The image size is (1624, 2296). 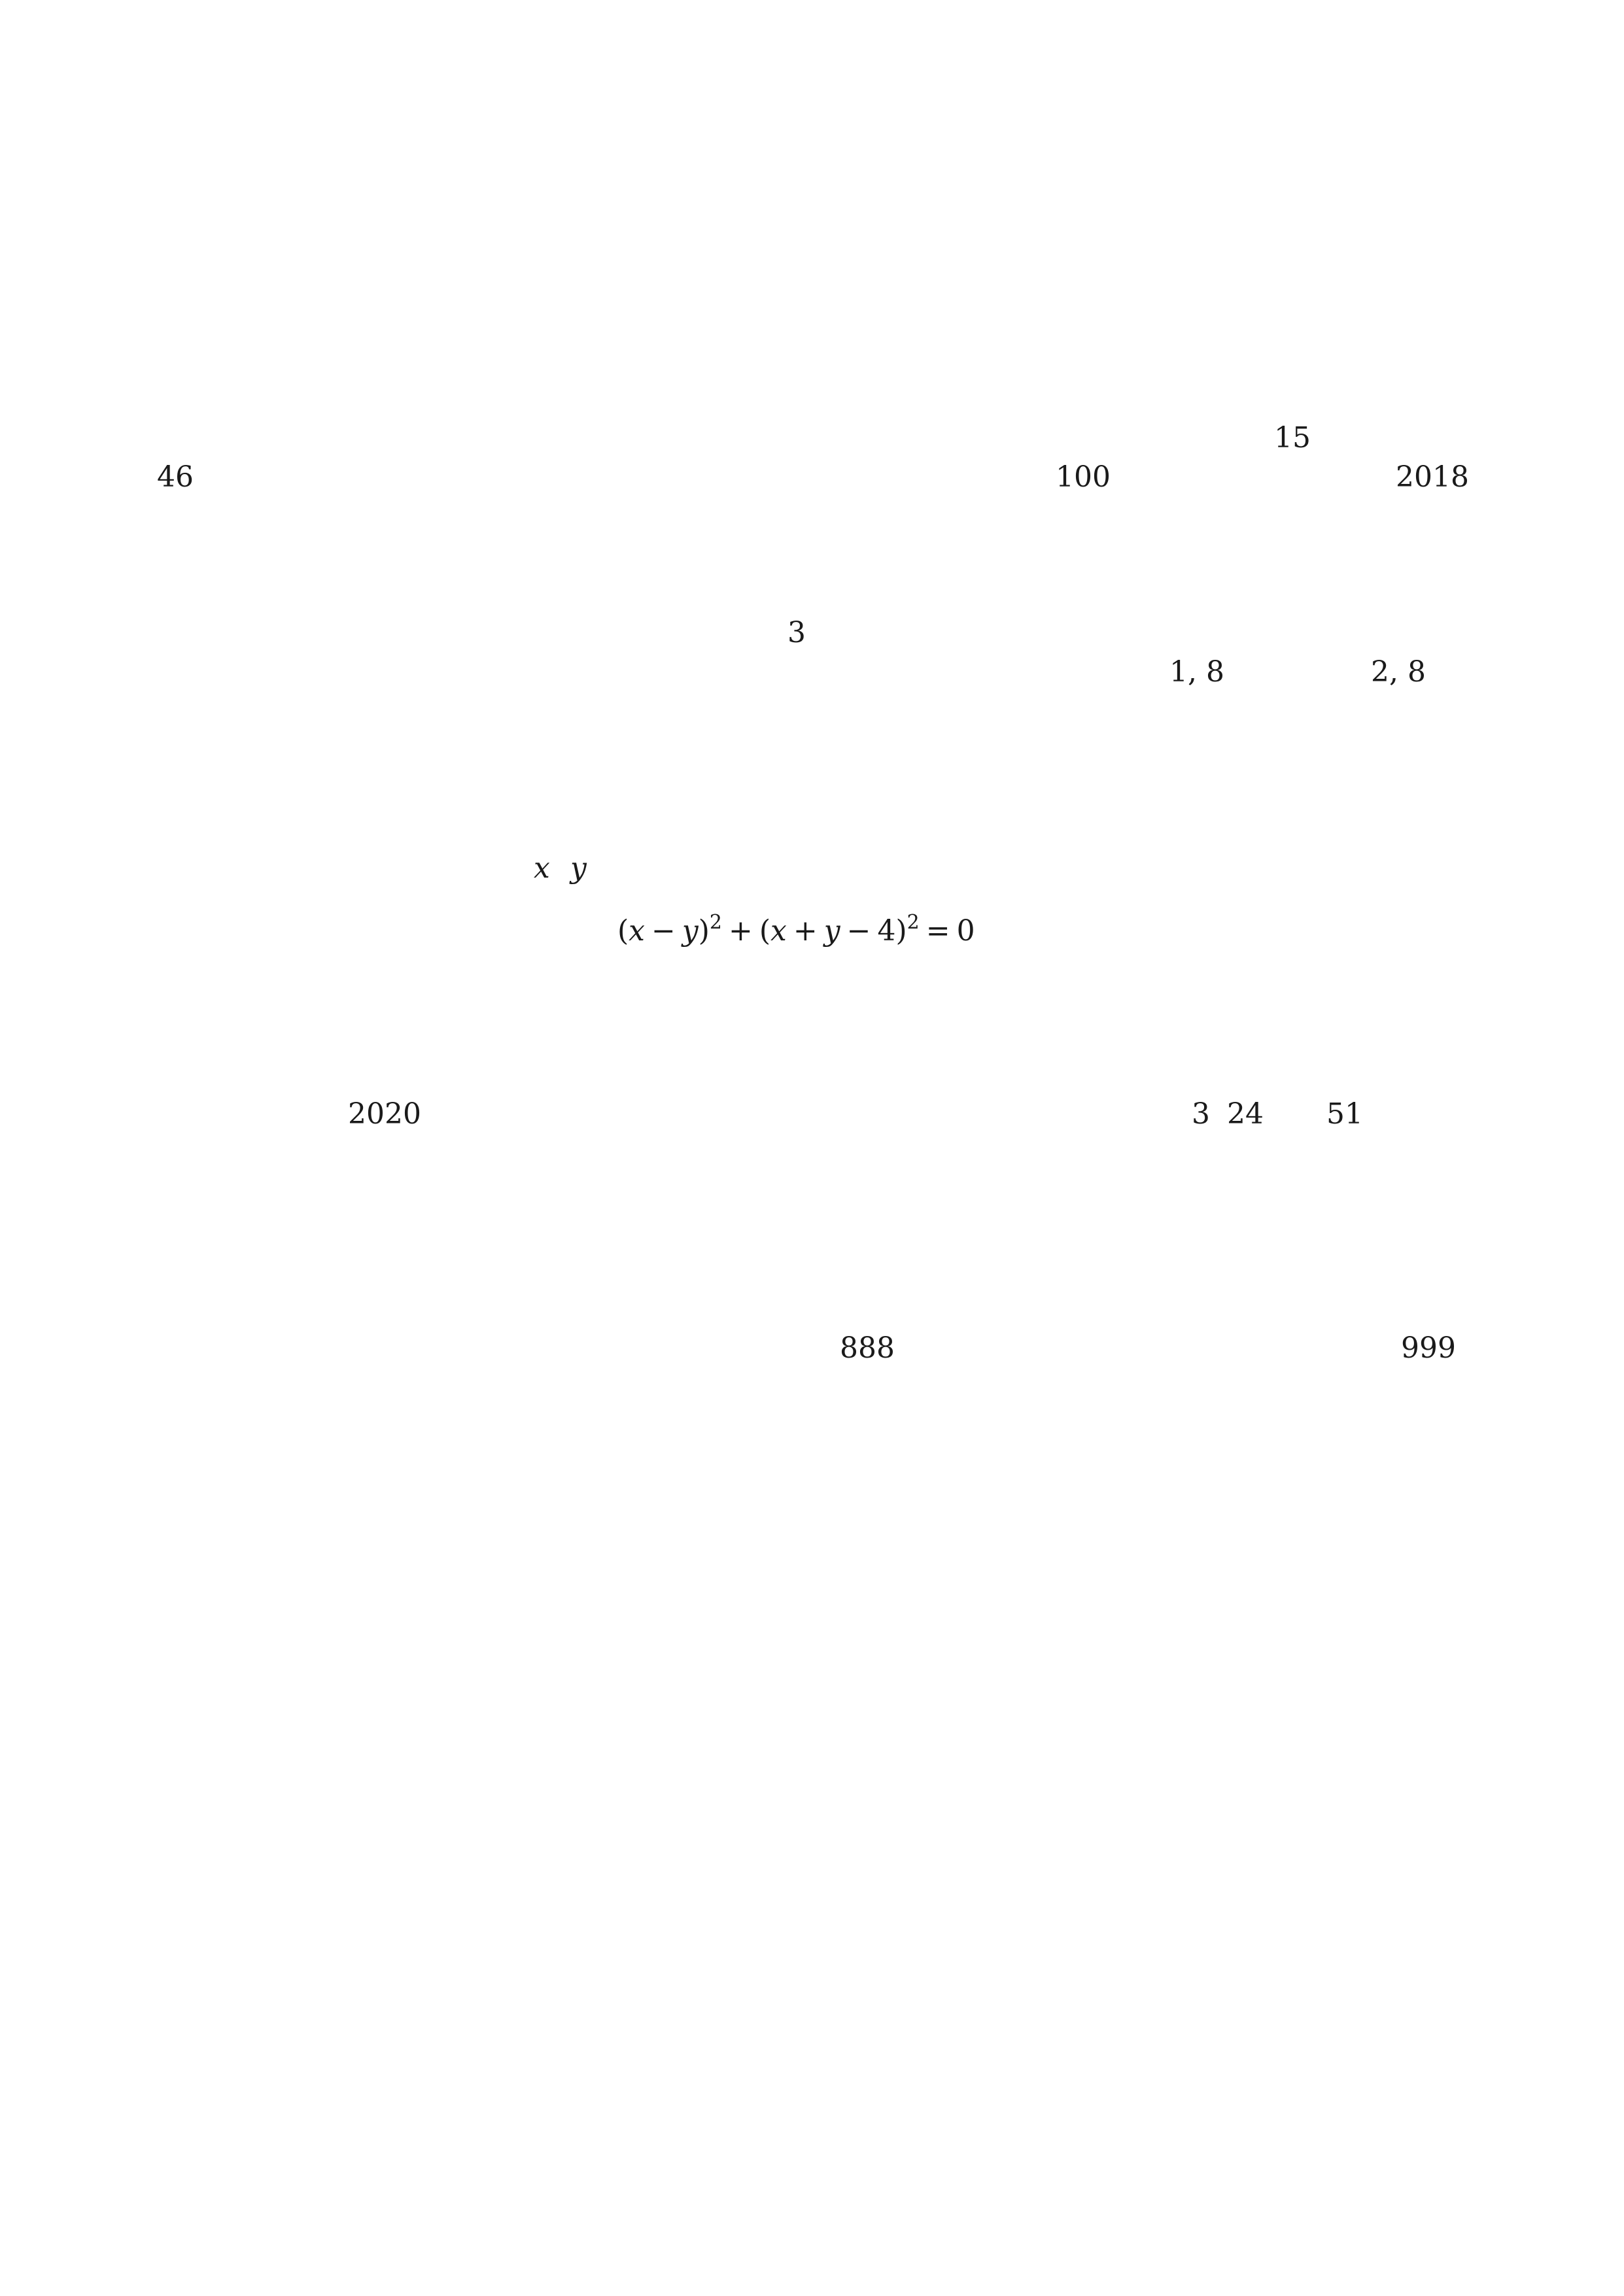 What do you see at coordinates (765, 931) in the screenshot?
I see `eq-open-paren-2: (` at bounding box center [765, 931].